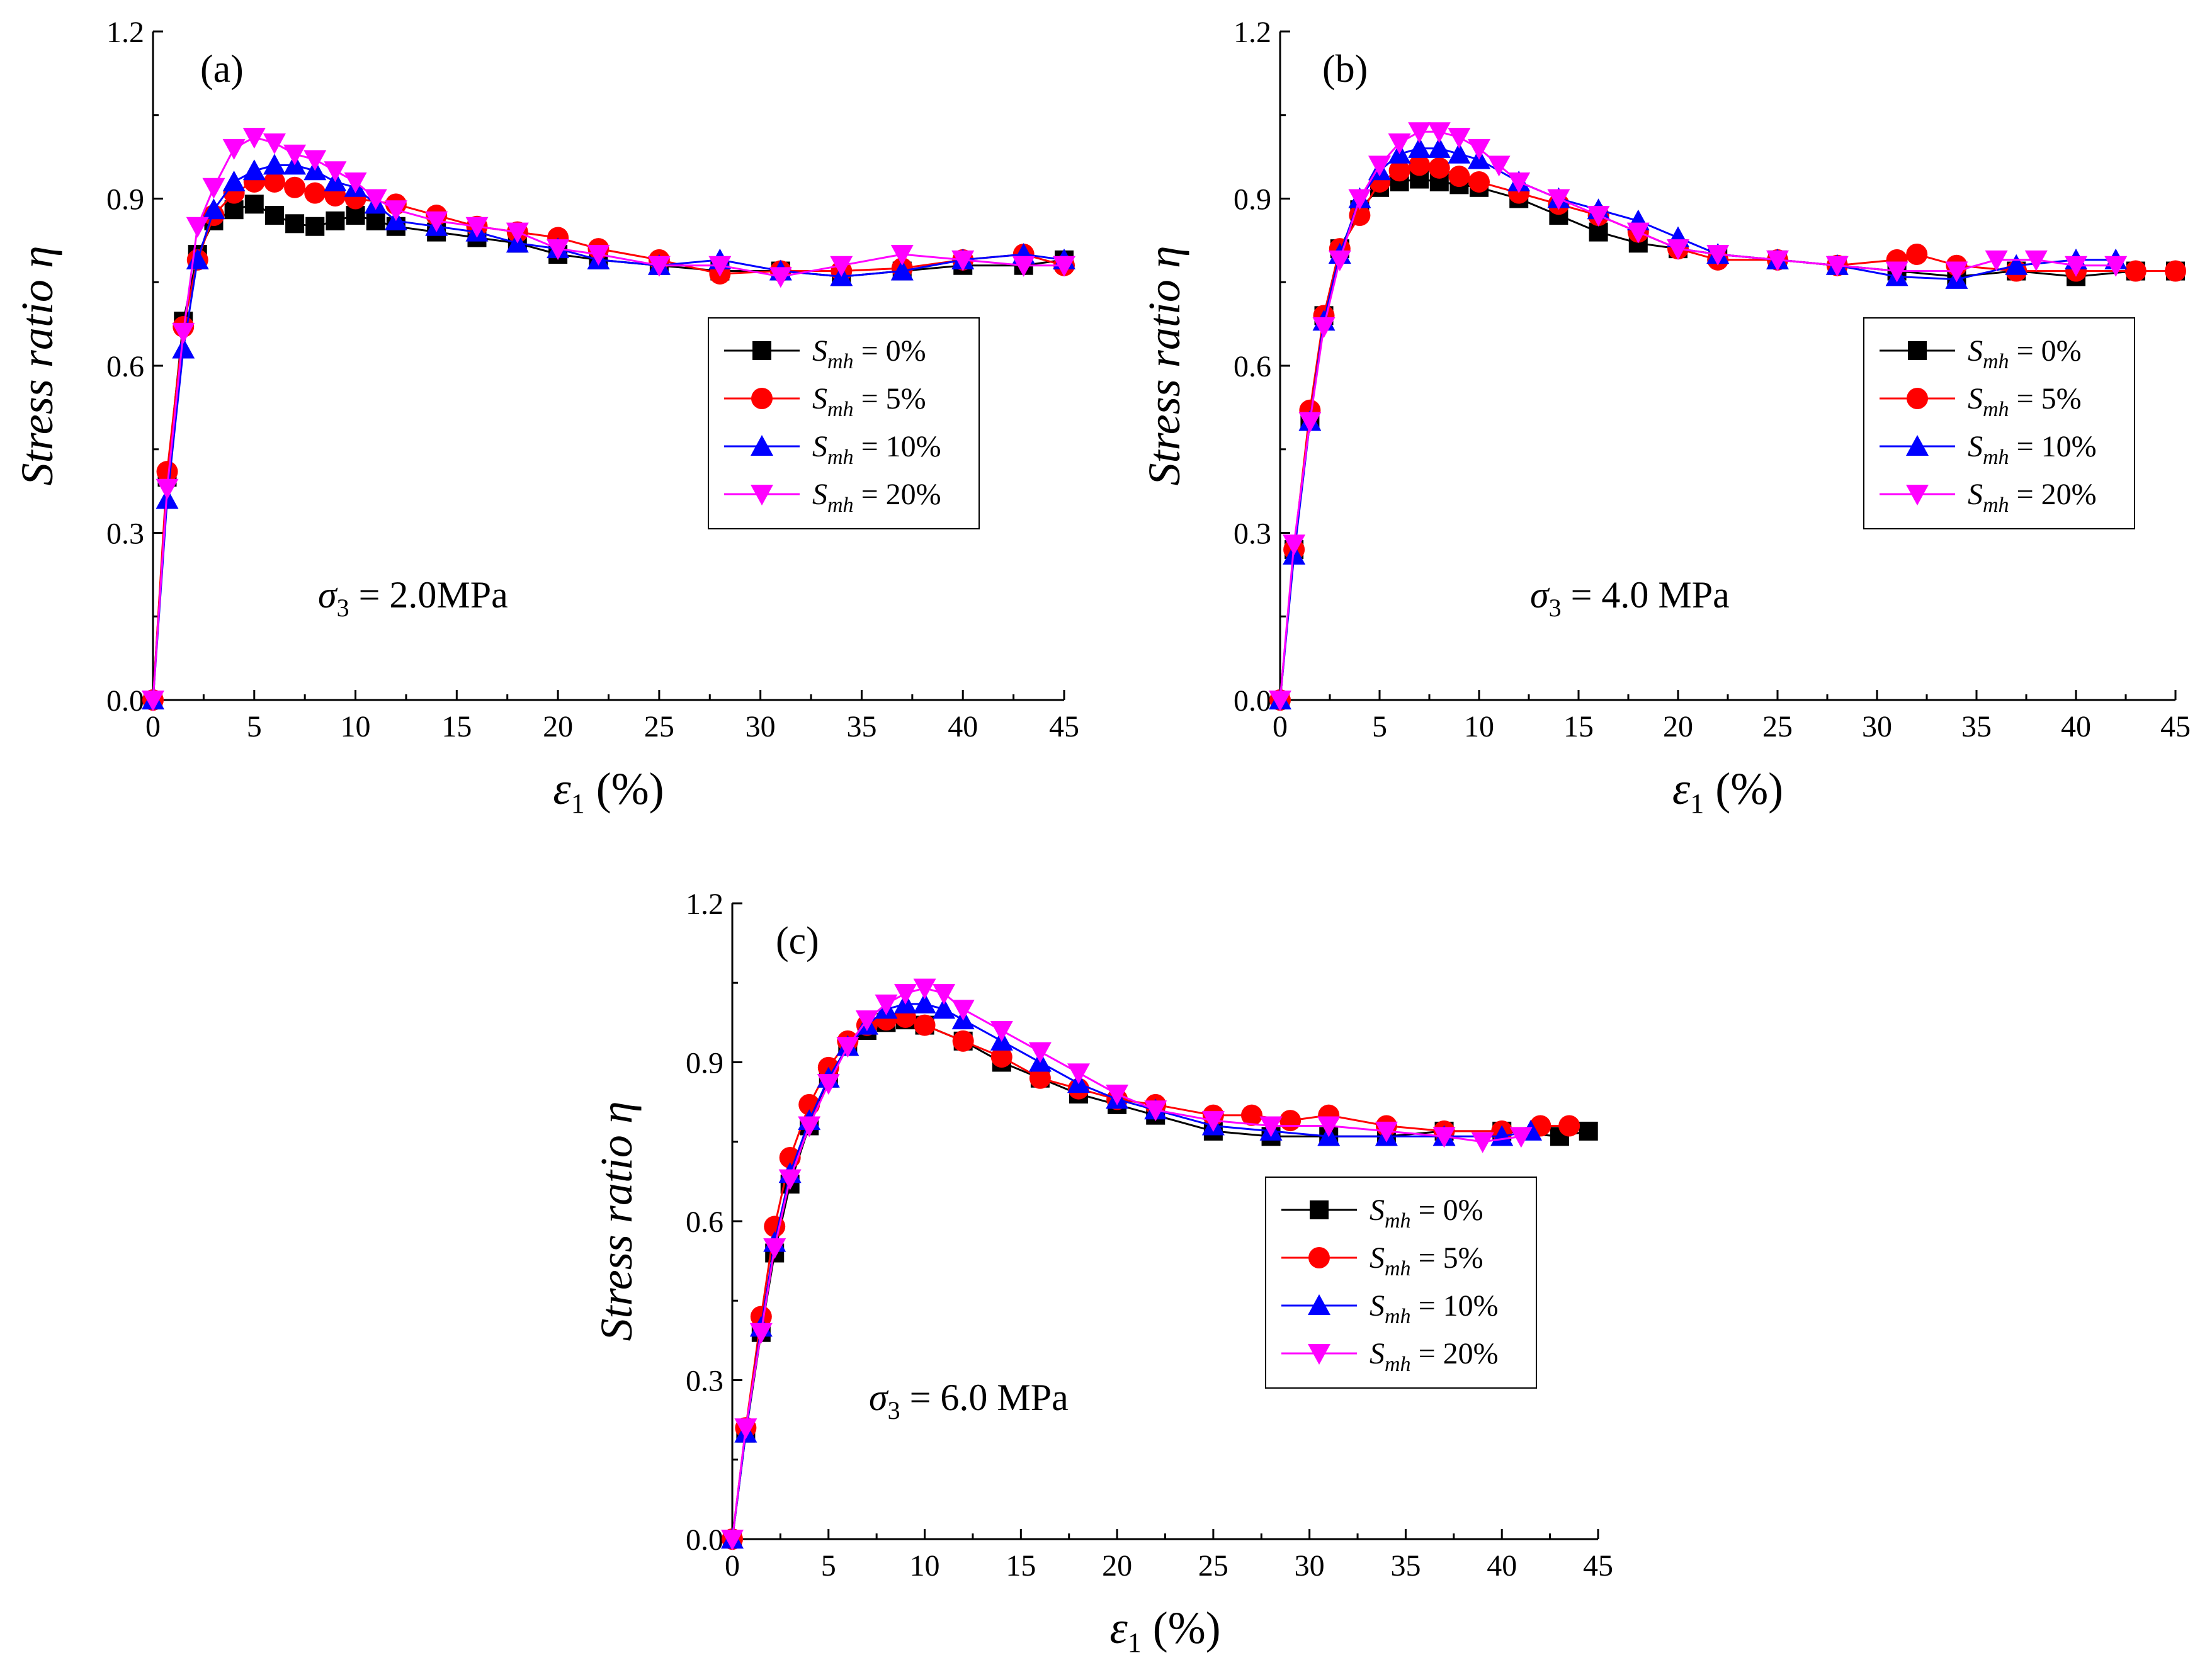 Image resolution: width=2212 pixels, height=1665 pixels. Describe the element at coordinates (1578, 726) in the screenshot. I see `x-tick-label: 15` at that location.